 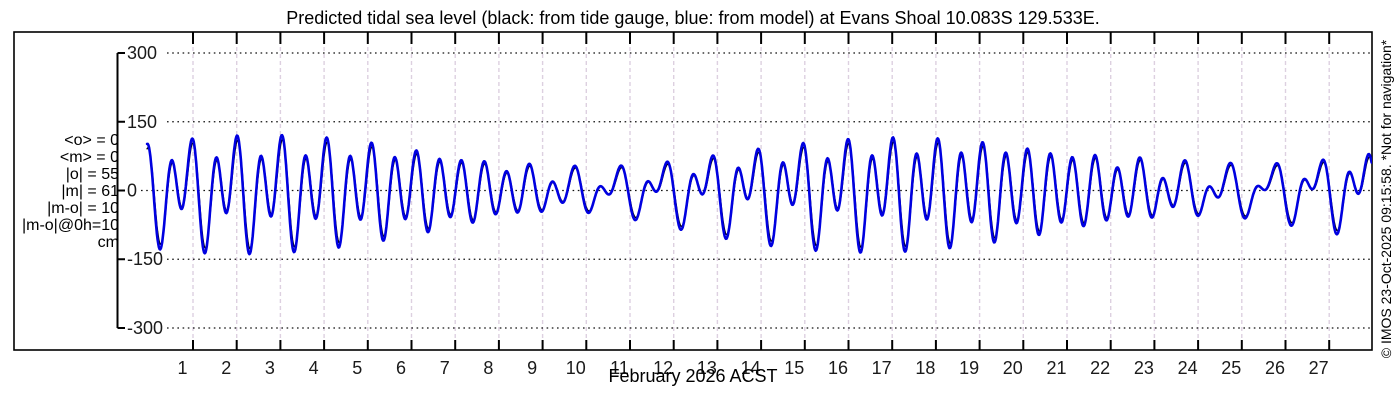 What do you see at coordinates (142, 122) in the screenshot?
I see `svg-text: 150` at bounding box center [142, 122].